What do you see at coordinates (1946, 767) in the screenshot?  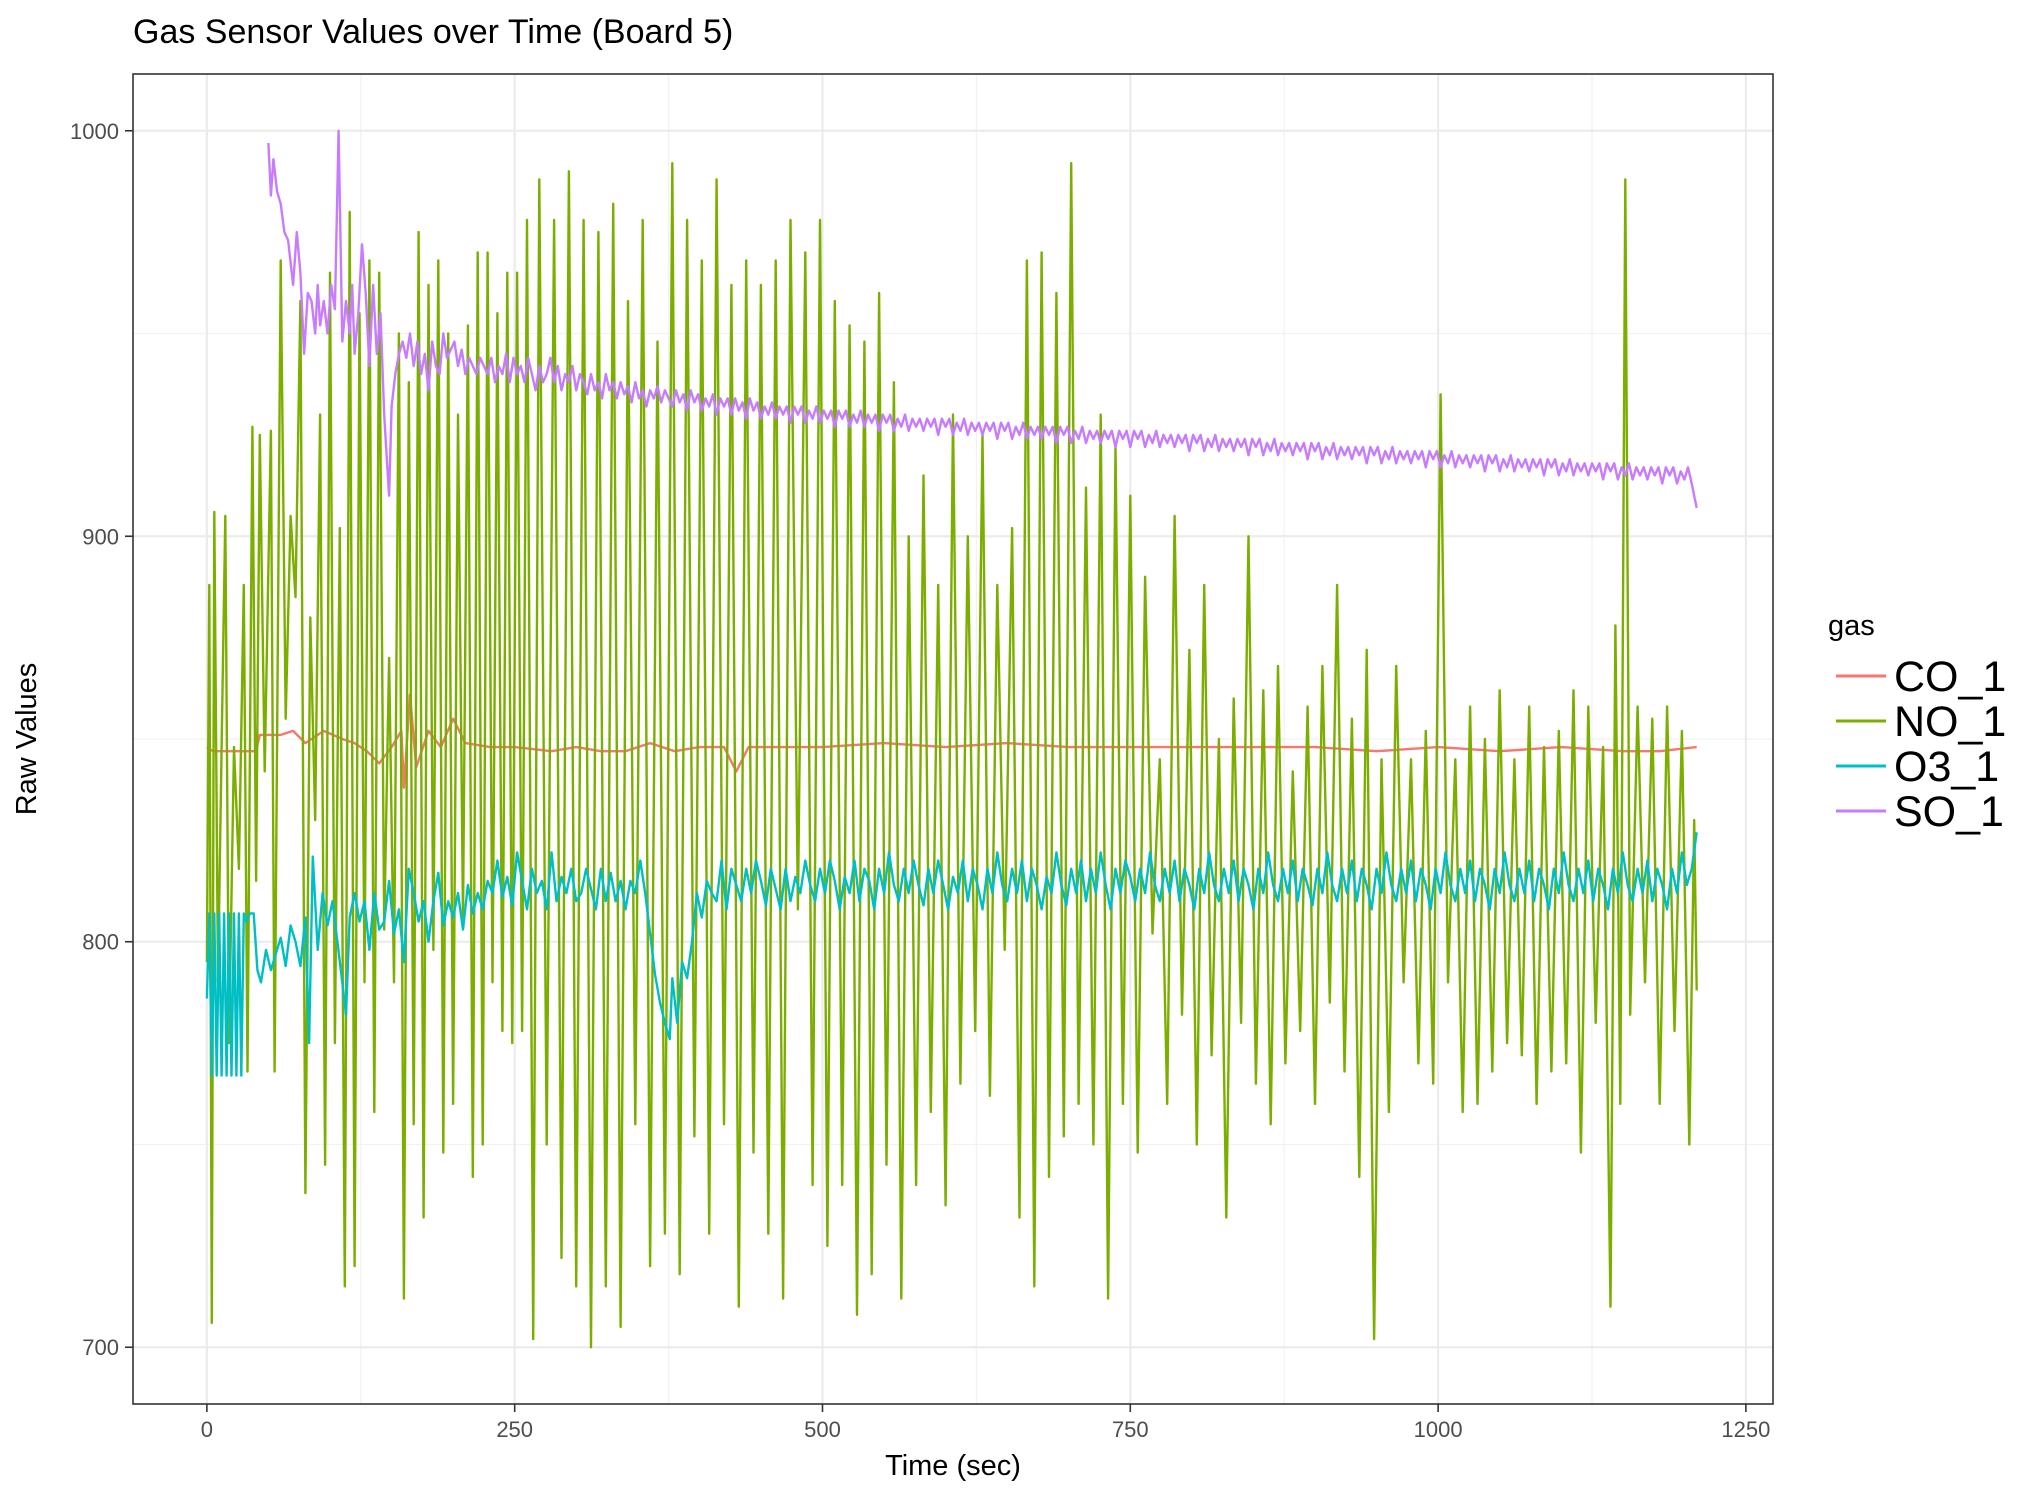 I see `legend-label: O3_1` at bounding box center [1946, 767].